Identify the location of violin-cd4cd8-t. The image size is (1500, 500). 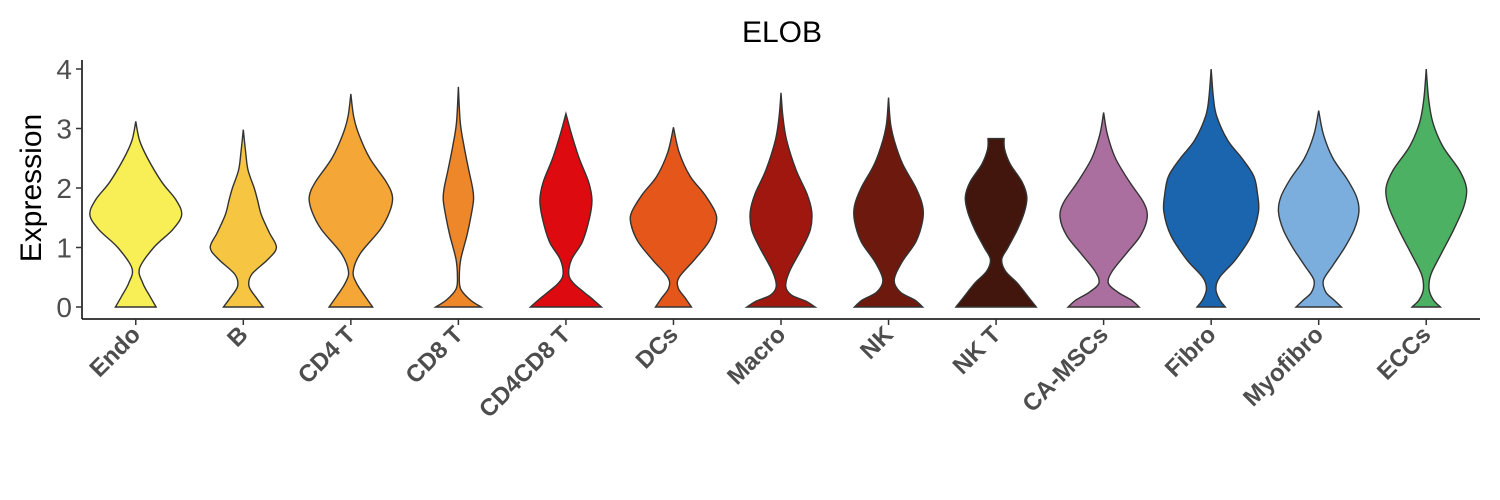
(566, 209).